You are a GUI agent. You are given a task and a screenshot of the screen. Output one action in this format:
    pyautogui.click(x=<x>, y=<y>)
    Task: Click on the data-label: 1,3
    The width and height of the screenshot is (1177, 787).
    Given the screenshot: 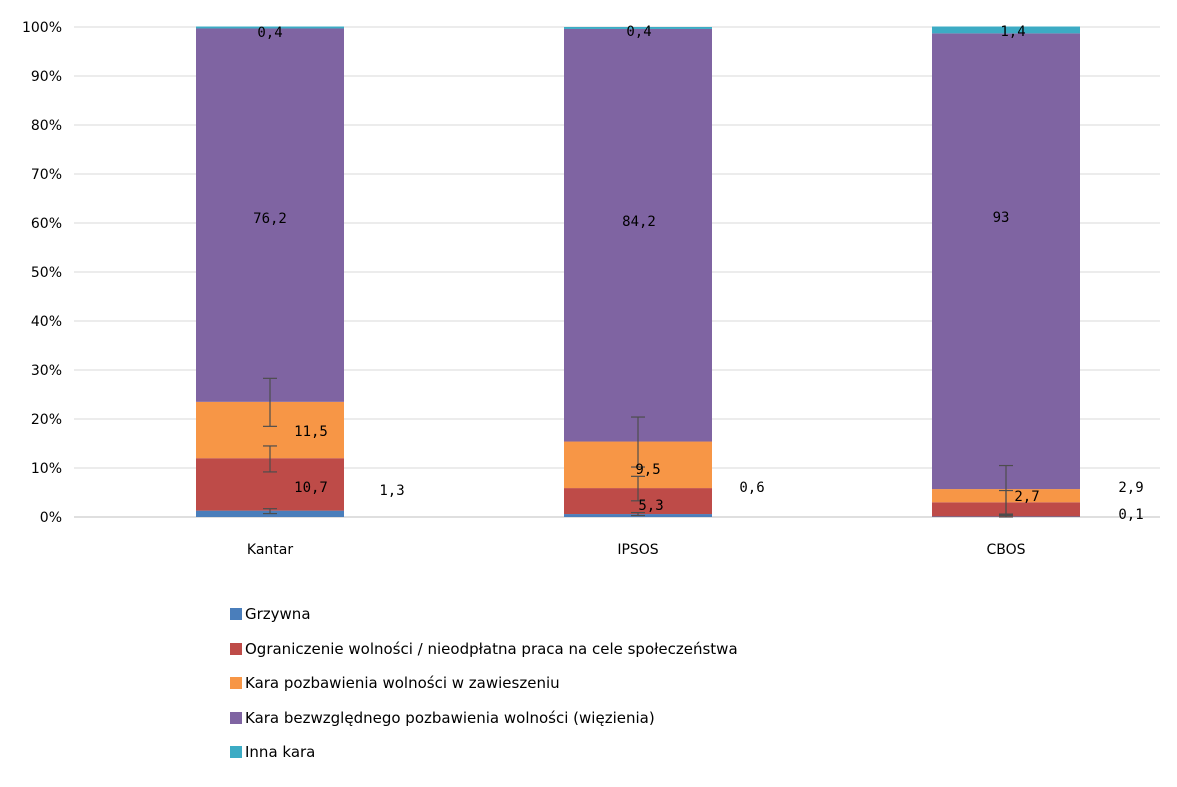 What is the action you would take?
    pyautogui.click(x=391, y=491)
    